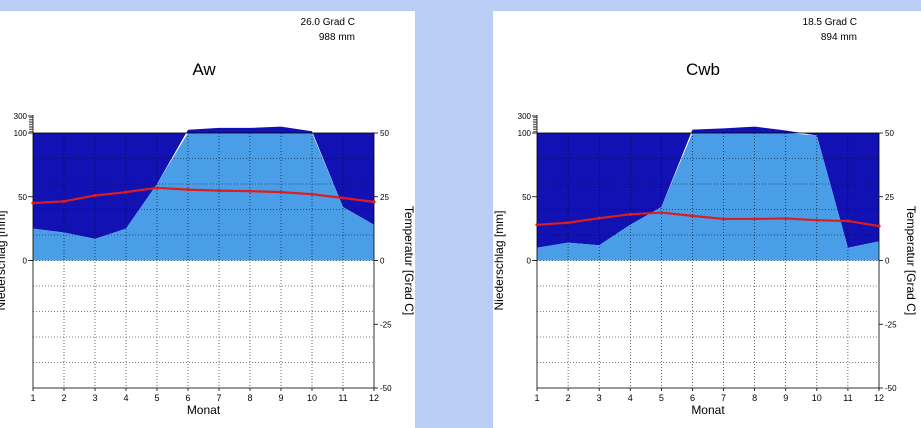 Image resolution: width=921 pixels, height=428 pixels. Describe the element at coordinates (204, 69) in the screenshot. I see `chart-title: Aw` at that location.